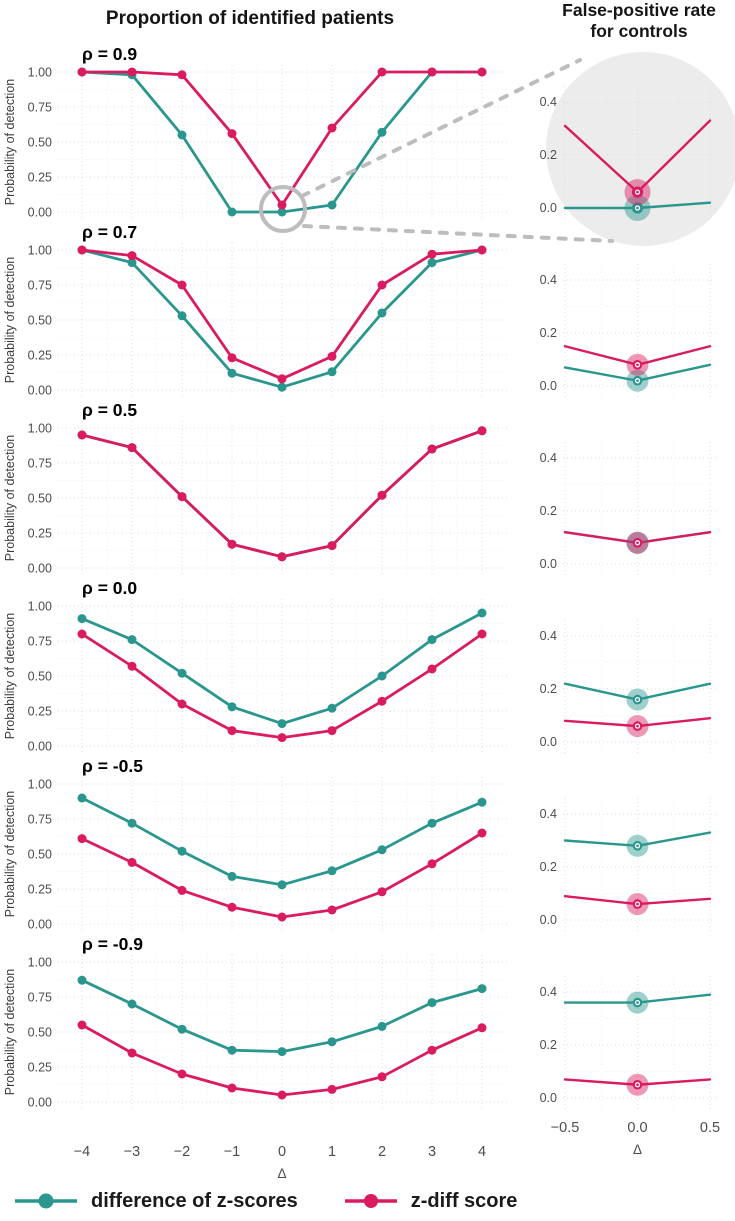 The image size is (735, 1221). I want to click on svg-text: −3, so click(132, 1152).